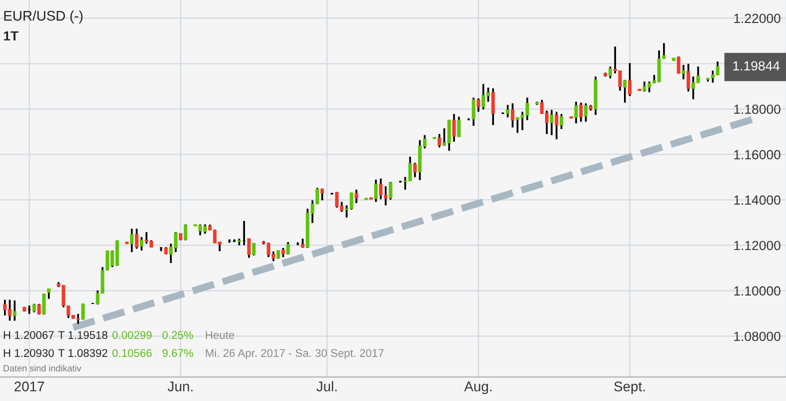 The height and width of the screenshot is (401, 786). I want to click on annotation: 1.19844, so click(756, 66).